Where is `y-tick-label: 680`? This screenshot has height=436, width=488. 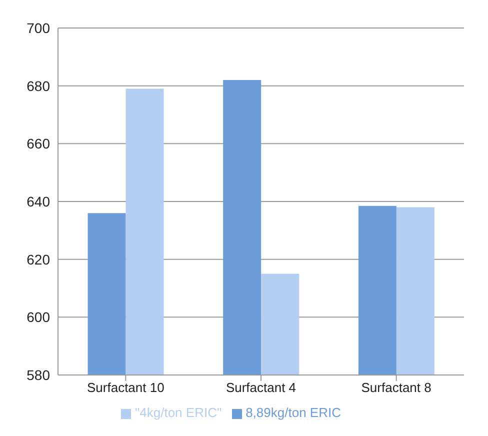 y-tick-label: 680 is located at coordinates (38, 86).